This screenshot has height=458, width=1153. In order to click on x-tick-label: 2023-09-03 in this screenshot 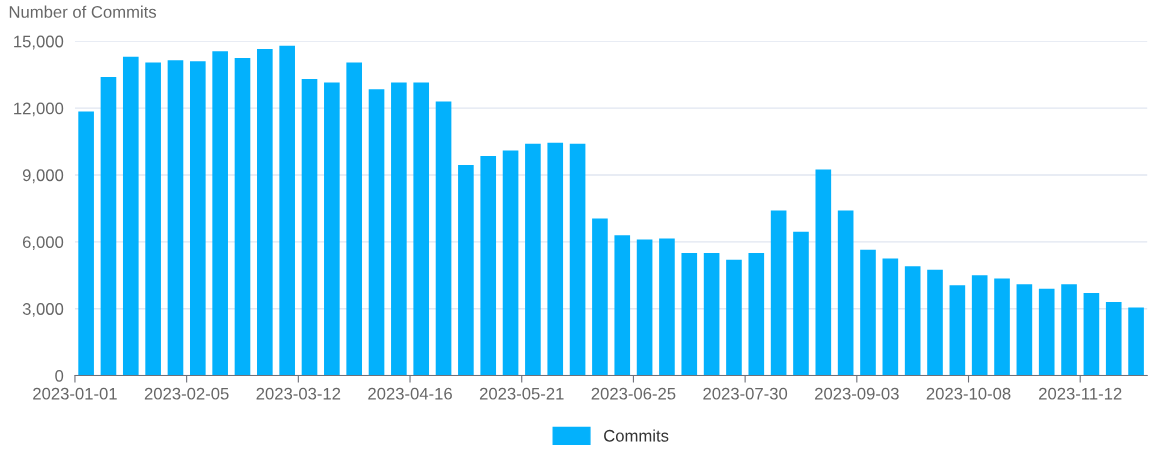, I will do `click(857, 393)`.